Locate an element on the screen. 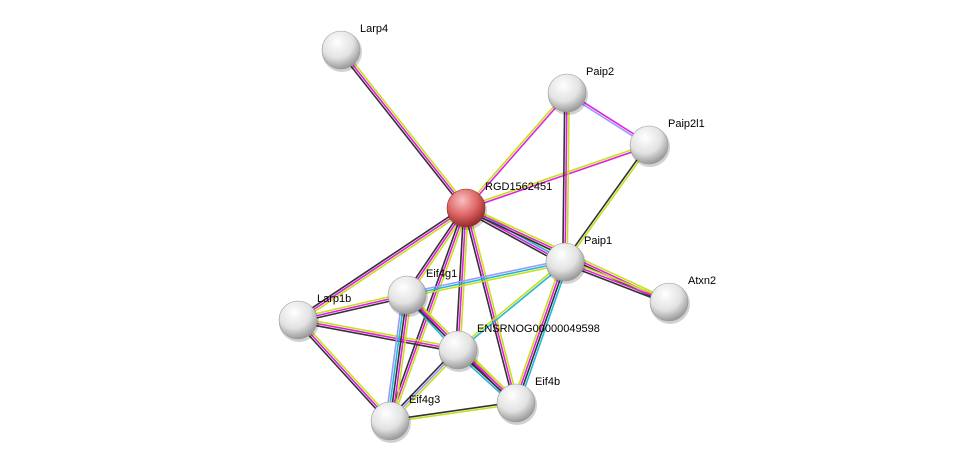 The height and width of the screenshot is (467, 976). node-label: Eif4g3 is located at coordinates (424, 400).